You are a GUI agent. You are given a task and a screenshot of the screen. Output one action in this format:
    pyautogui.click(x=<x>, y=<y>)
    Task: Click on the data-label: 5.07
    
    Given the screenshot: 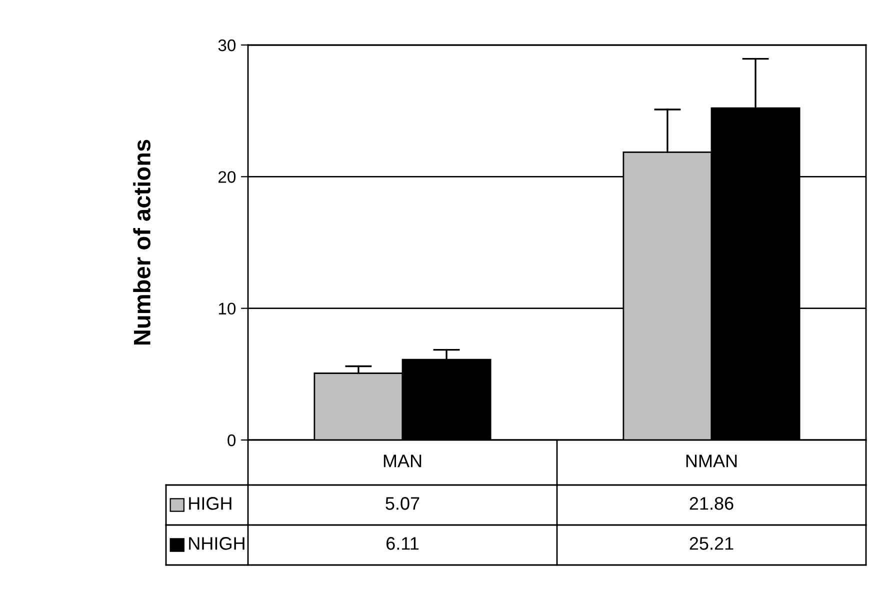 What is the action you would take?
    pyautogui.click(x=403, y=503)
    